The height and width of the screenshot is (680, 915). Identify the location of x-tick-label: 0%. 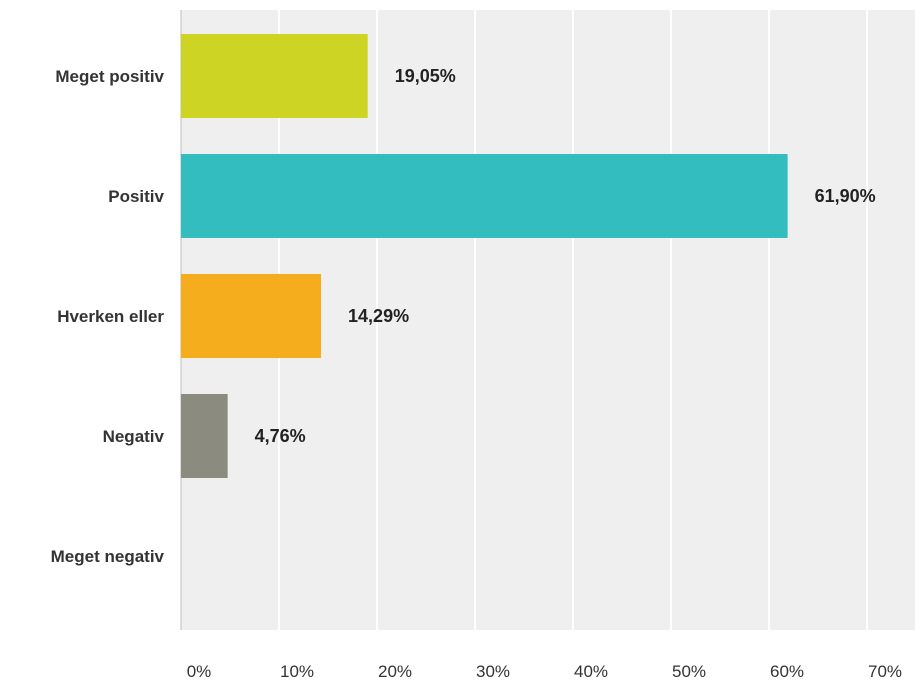
(199, 671).